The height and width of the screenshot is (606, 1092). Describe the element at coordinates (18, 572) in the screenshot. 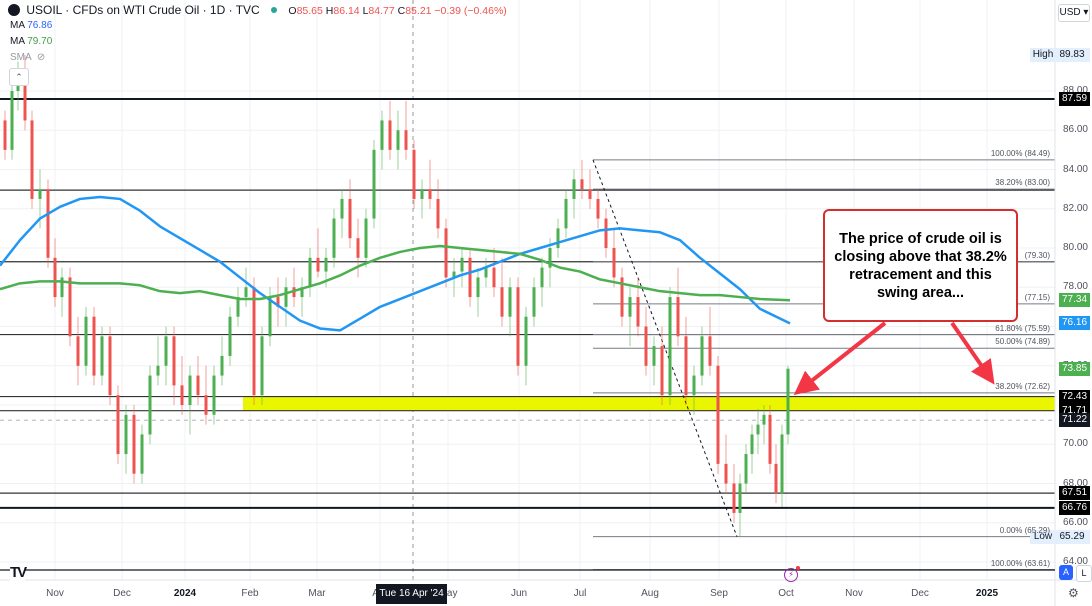

I see `tradingview-logo: TV` at that location.